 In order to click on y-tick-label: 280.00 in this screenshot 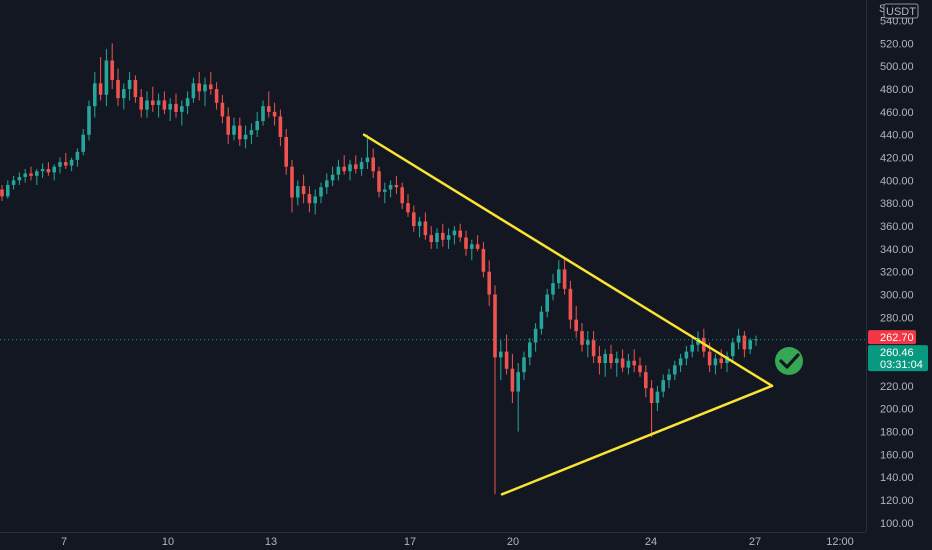, I will do `click(897, 318)`.